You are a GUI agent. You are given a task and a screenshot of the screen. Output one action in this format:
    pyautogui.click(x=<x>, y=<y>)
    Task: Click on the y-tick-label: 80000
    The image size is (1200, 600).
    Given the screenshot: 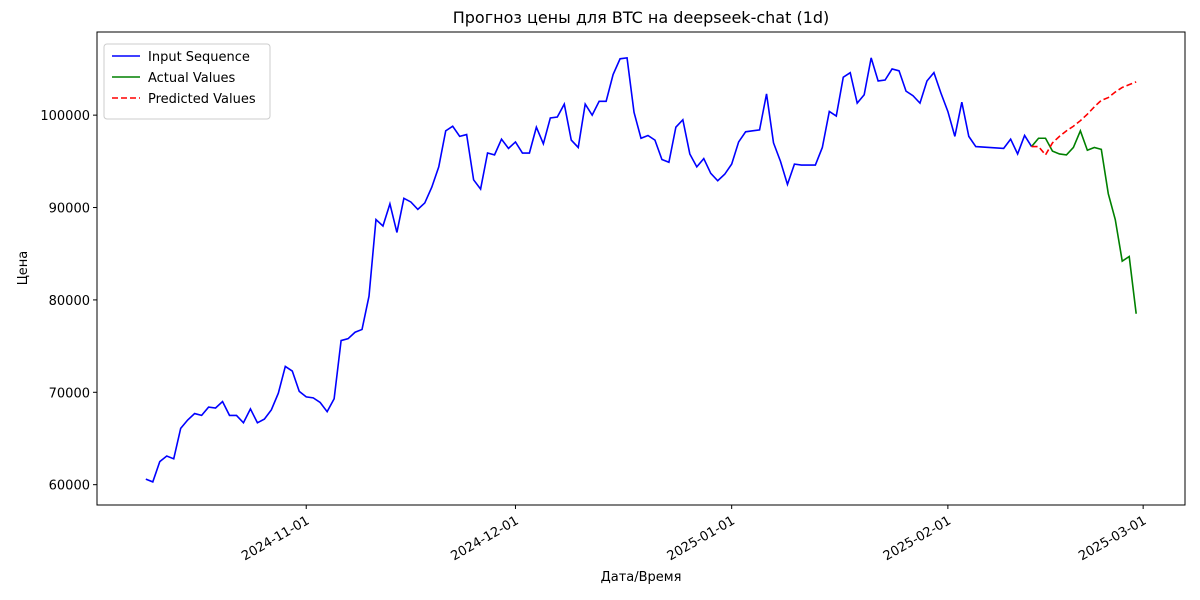 What is the action you would take?
    pyautogui.click(x=69, y=301)
    